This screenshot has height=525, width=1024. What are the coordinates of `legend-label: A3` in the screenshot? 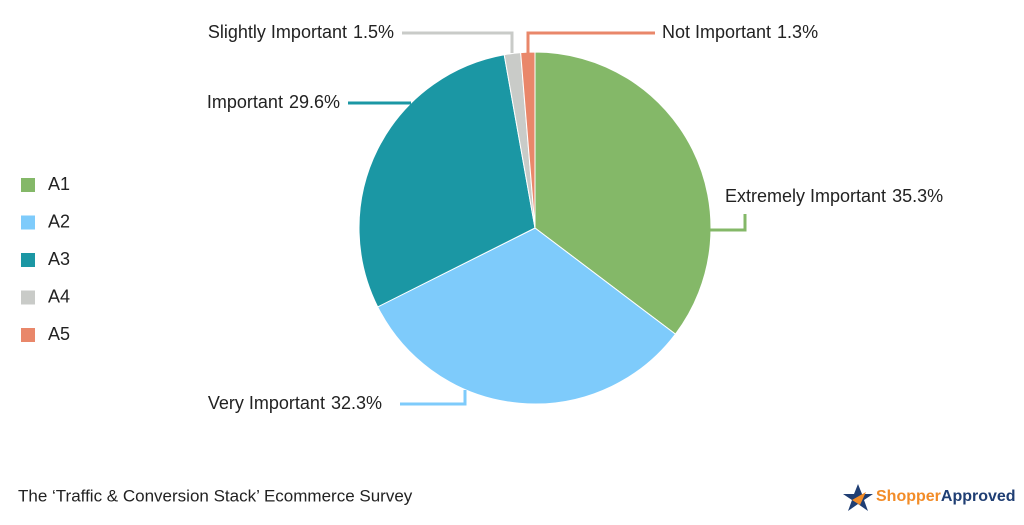 It's located at (59, 259).